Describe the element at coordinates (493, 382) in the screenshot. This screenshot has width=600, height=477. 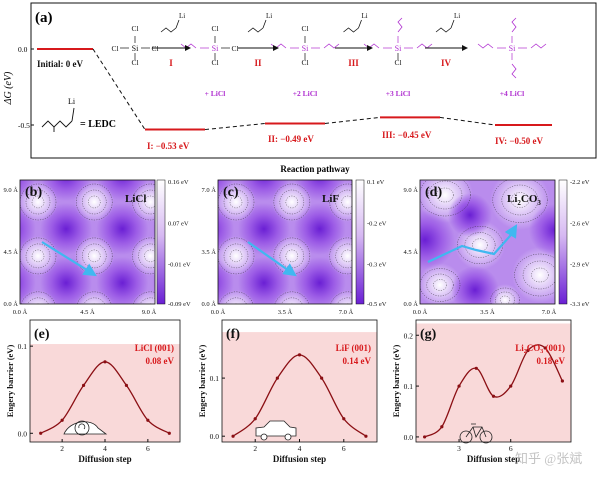
I see `panel-g-shade` at that location.